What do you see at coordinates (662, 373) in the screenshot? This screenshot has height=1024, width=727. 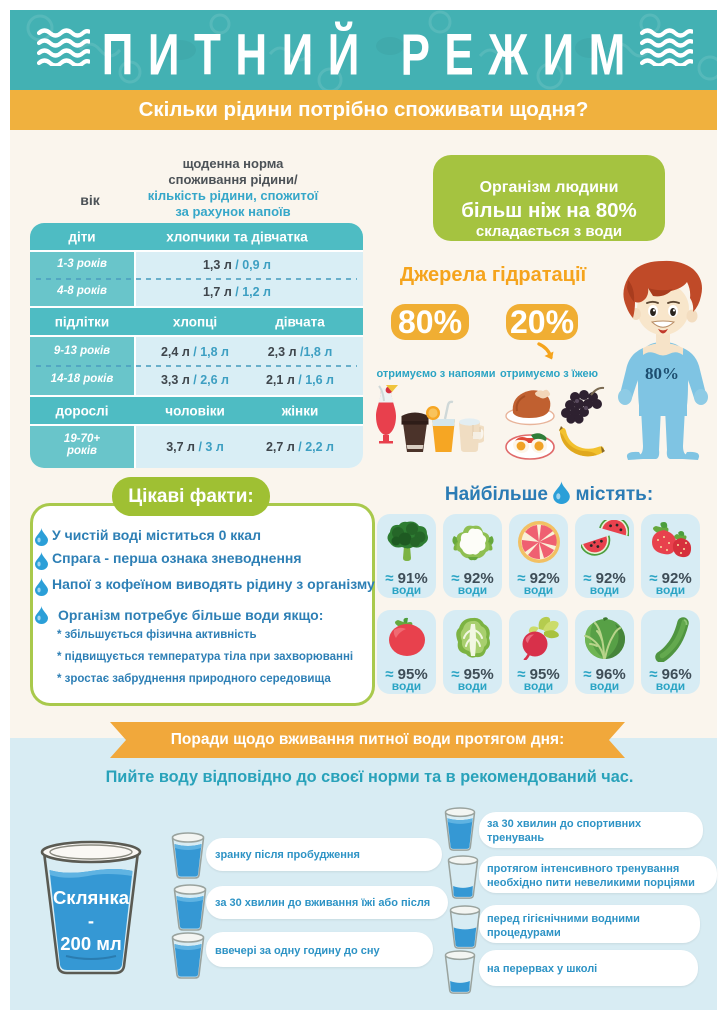 I see `svg-text: 80%` at bounding box center [662, 373].